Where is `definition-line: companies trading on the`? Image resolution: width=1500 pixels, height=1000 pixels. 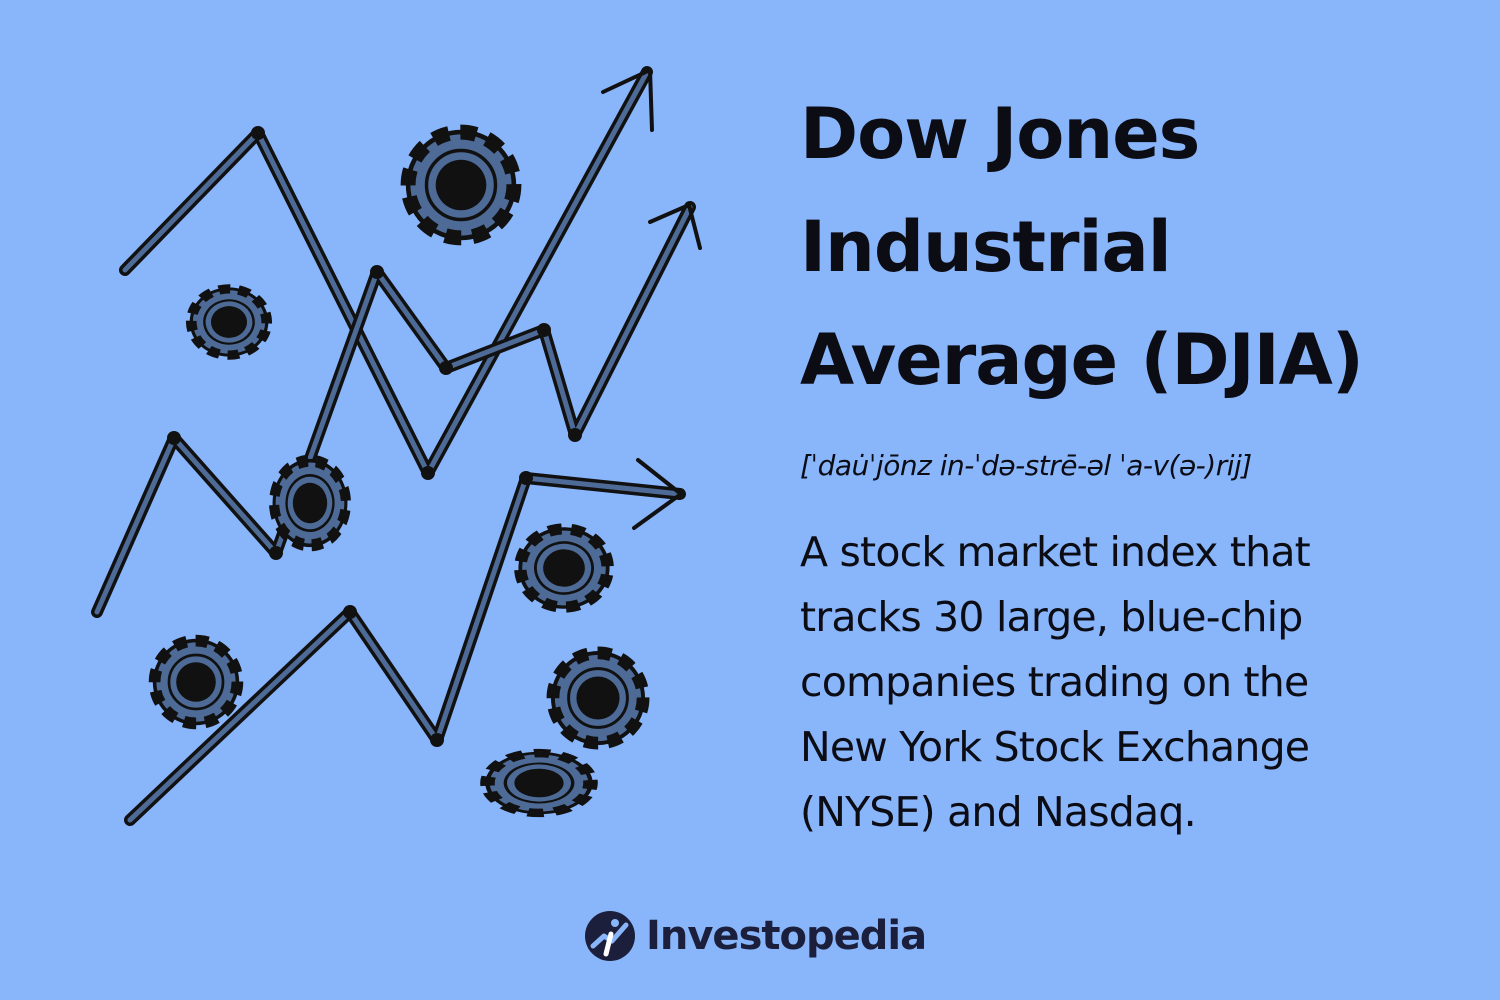
definition-line: companies trading on the is located at coordinates (1054, 682).